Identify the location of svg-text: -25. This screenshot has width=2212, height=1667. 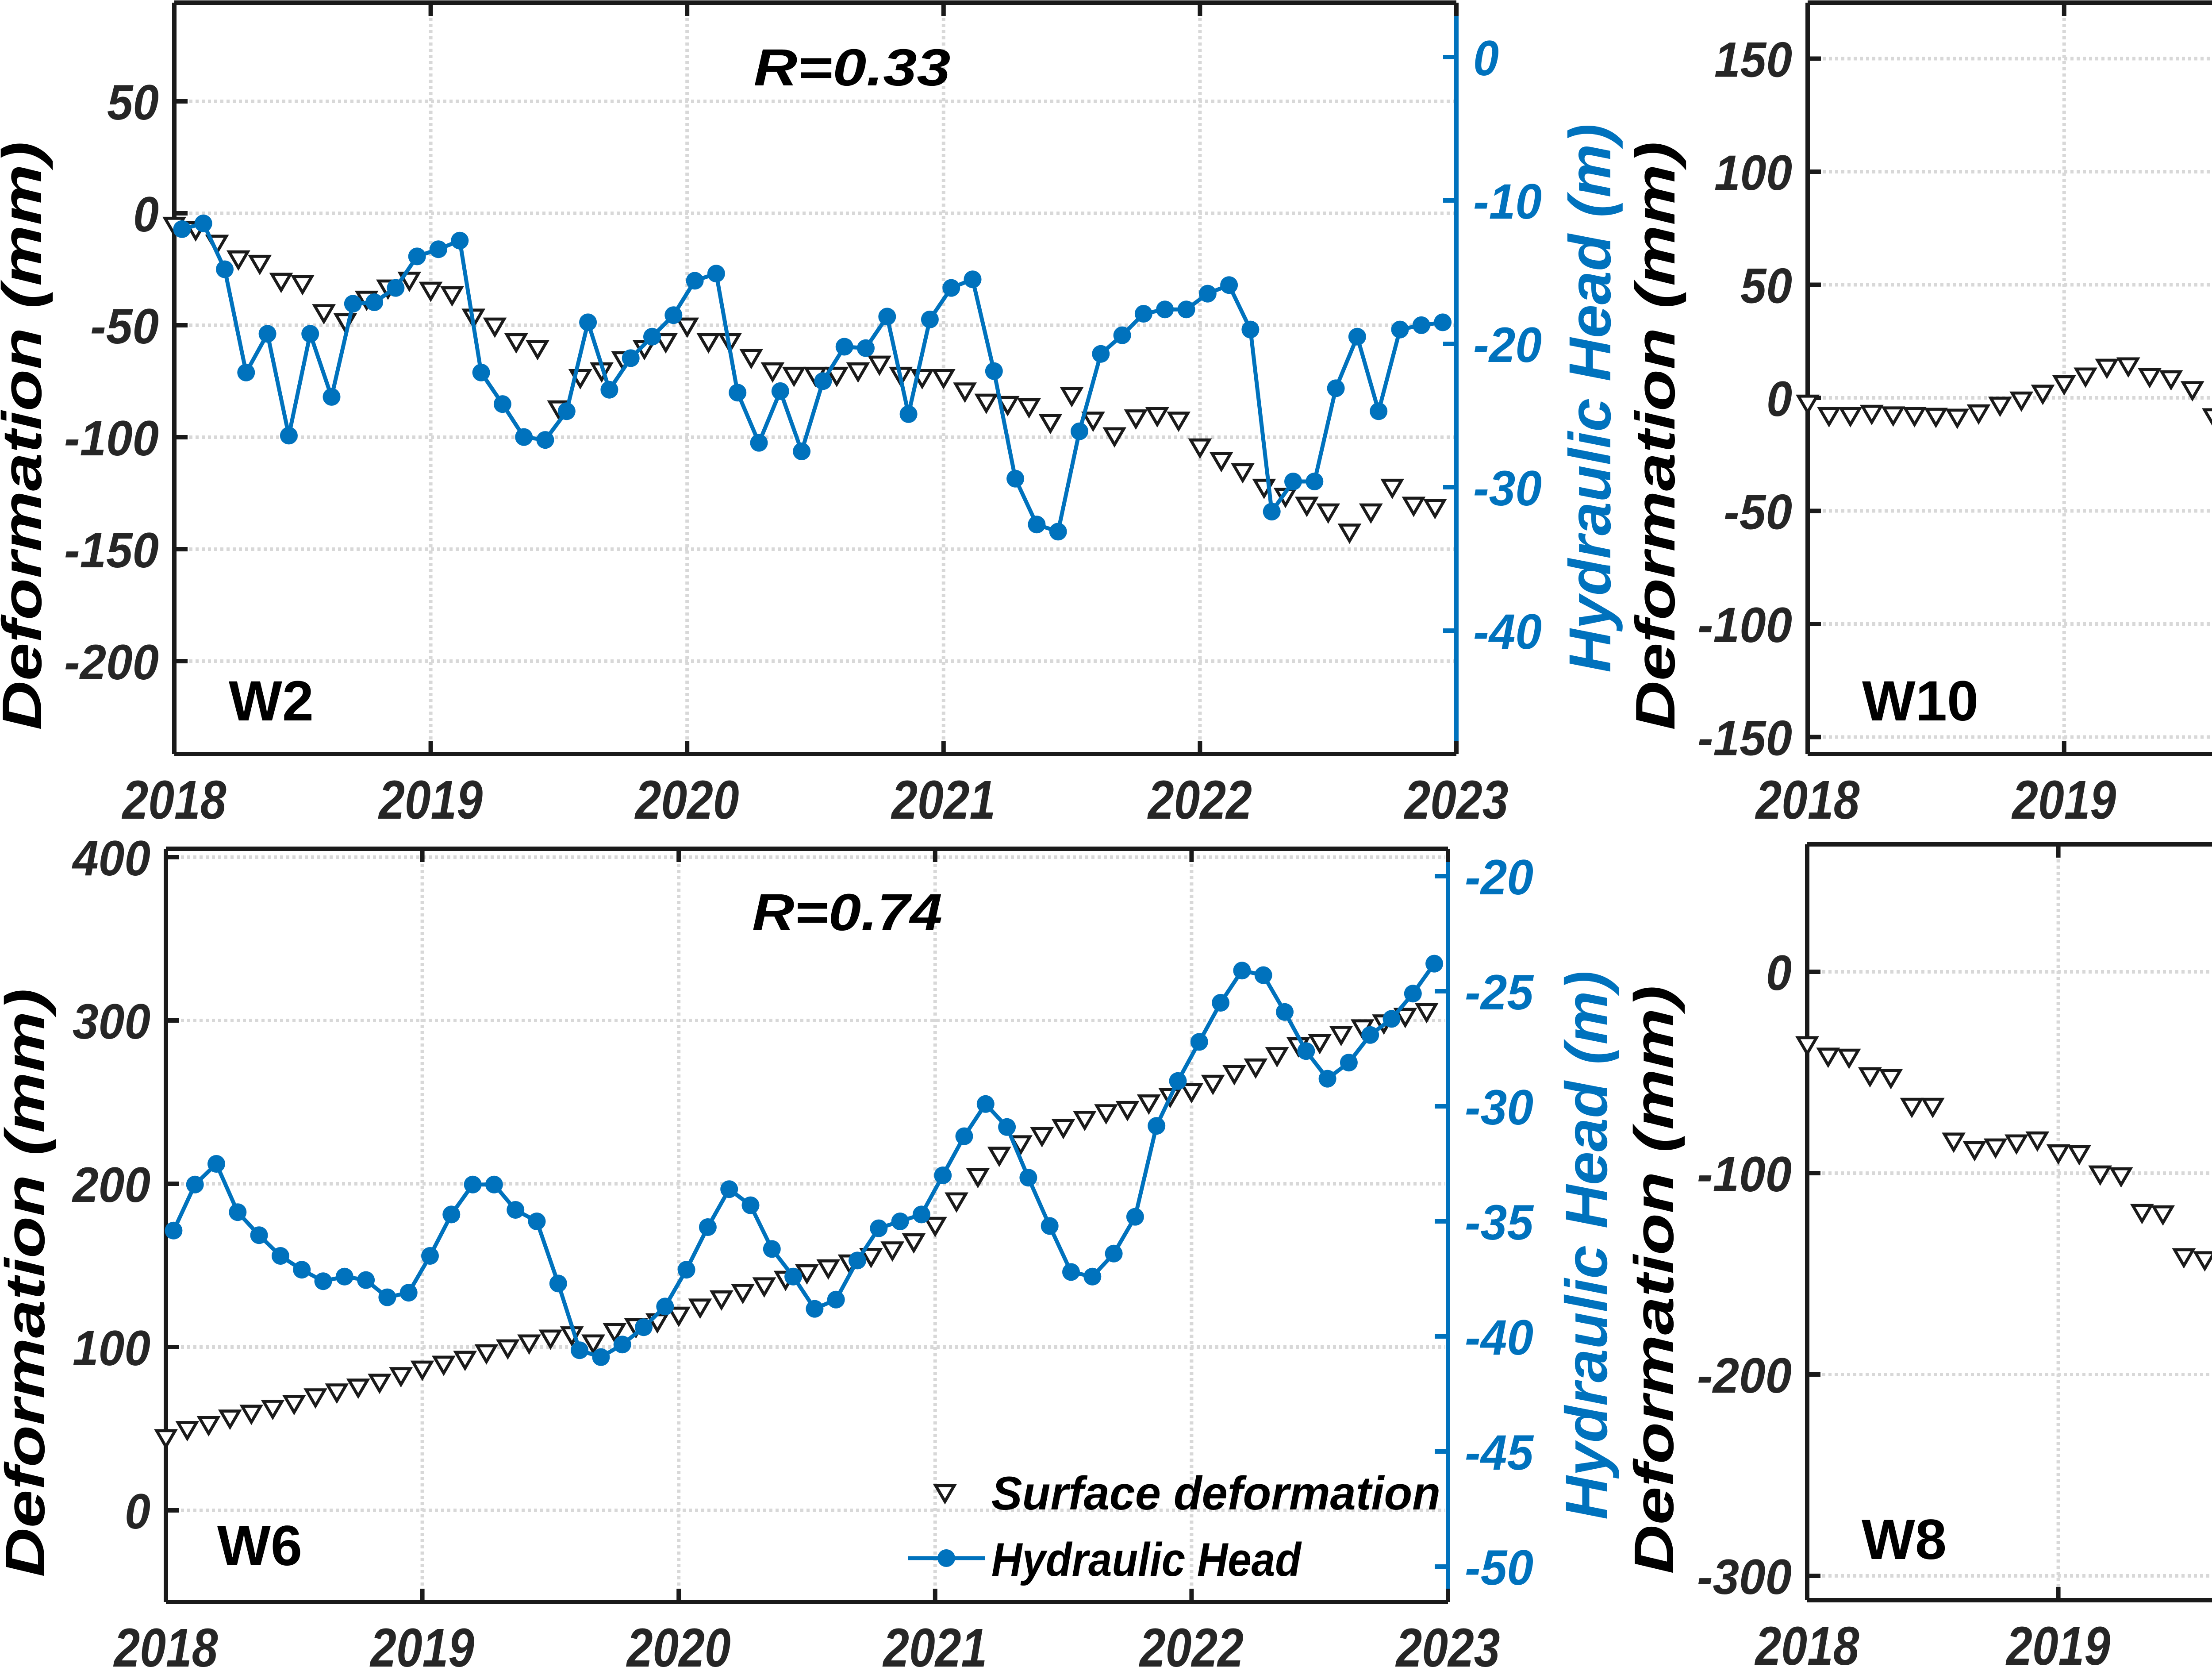
(1499, 992).